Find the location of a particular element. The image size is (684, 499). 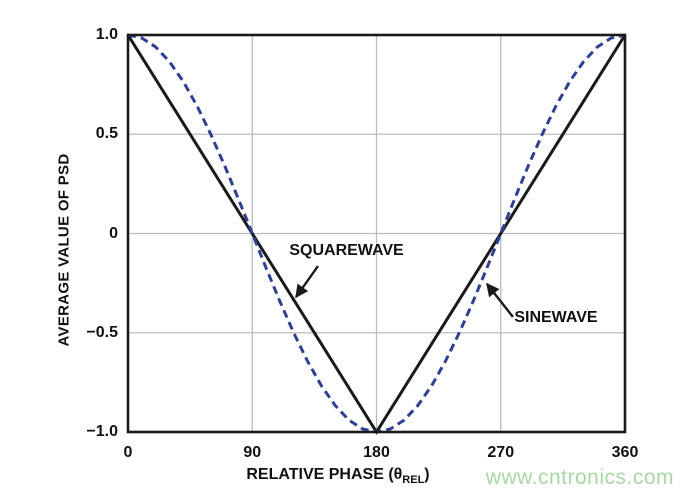

x-axis-title-close-paren: ) is located at coordinates (427, 474).